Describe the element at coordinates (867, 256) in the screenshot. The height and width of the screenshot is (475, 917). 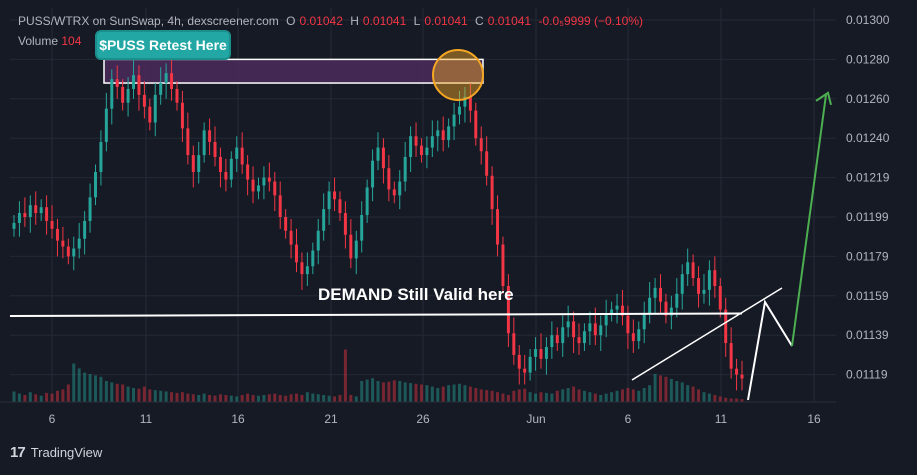
I see `price-tick-label: 0.01179` at that location.